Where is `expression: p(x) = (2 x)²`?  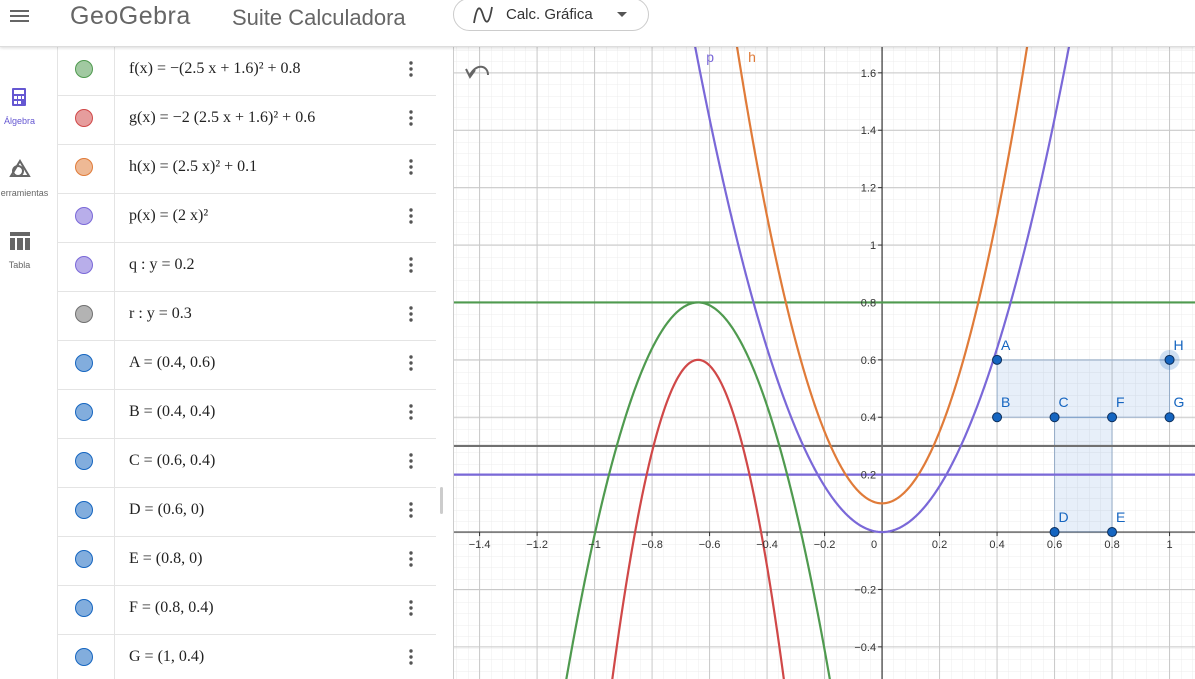 expression: p(x) = (2 x)² is located at coordinates (169, 215).